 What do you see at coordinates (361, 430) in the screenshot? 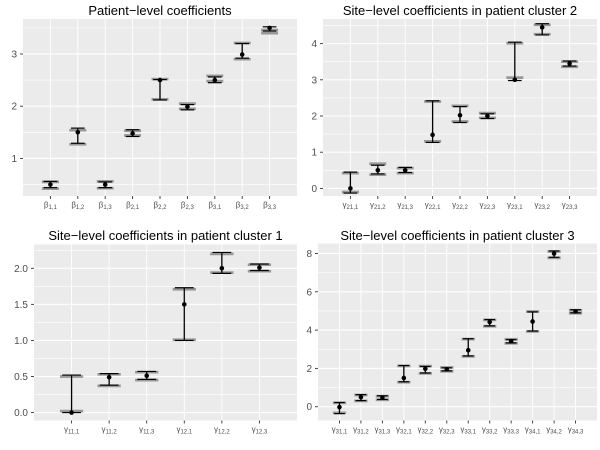
I see `svg-text: γ31,2` at bounding box center [361, 430].